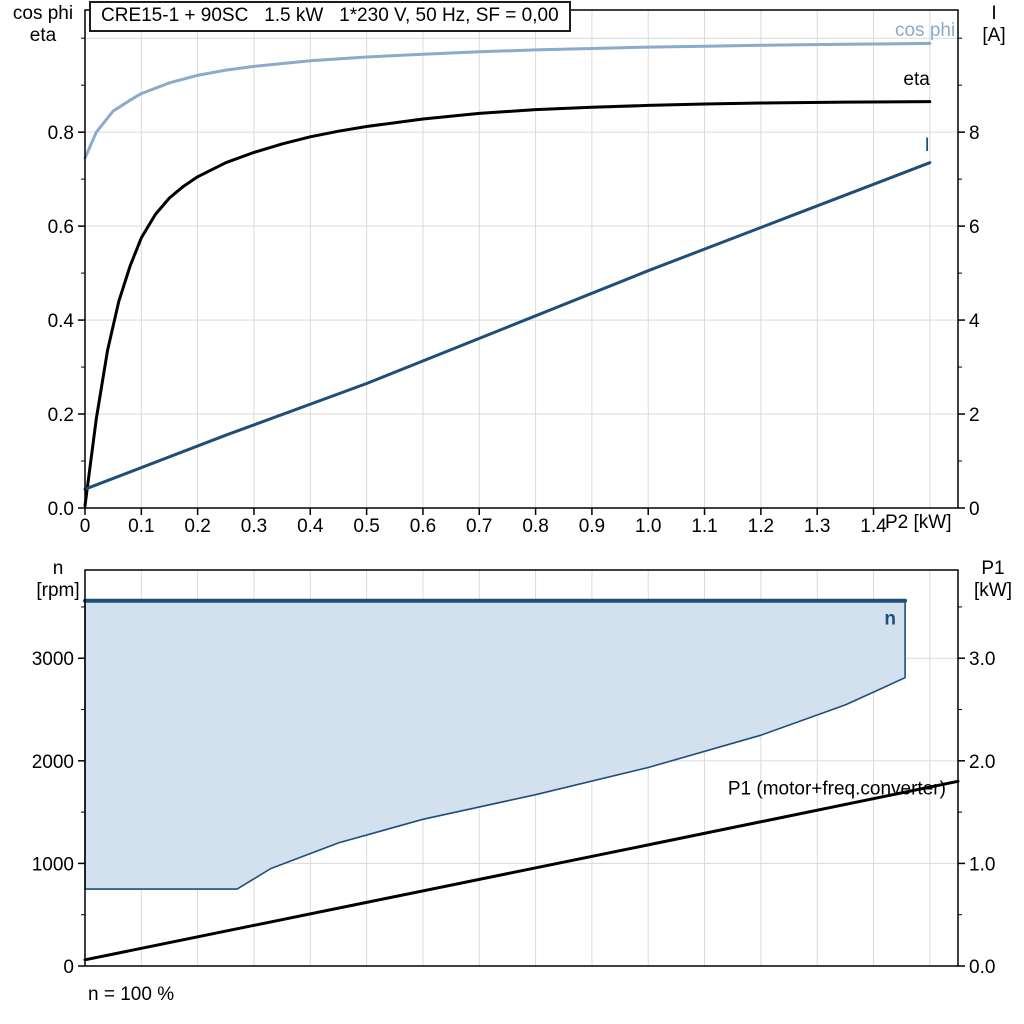 The image size is (1024, 1024). I want to click on x-tick-label: 0.4, so click(310, 526).